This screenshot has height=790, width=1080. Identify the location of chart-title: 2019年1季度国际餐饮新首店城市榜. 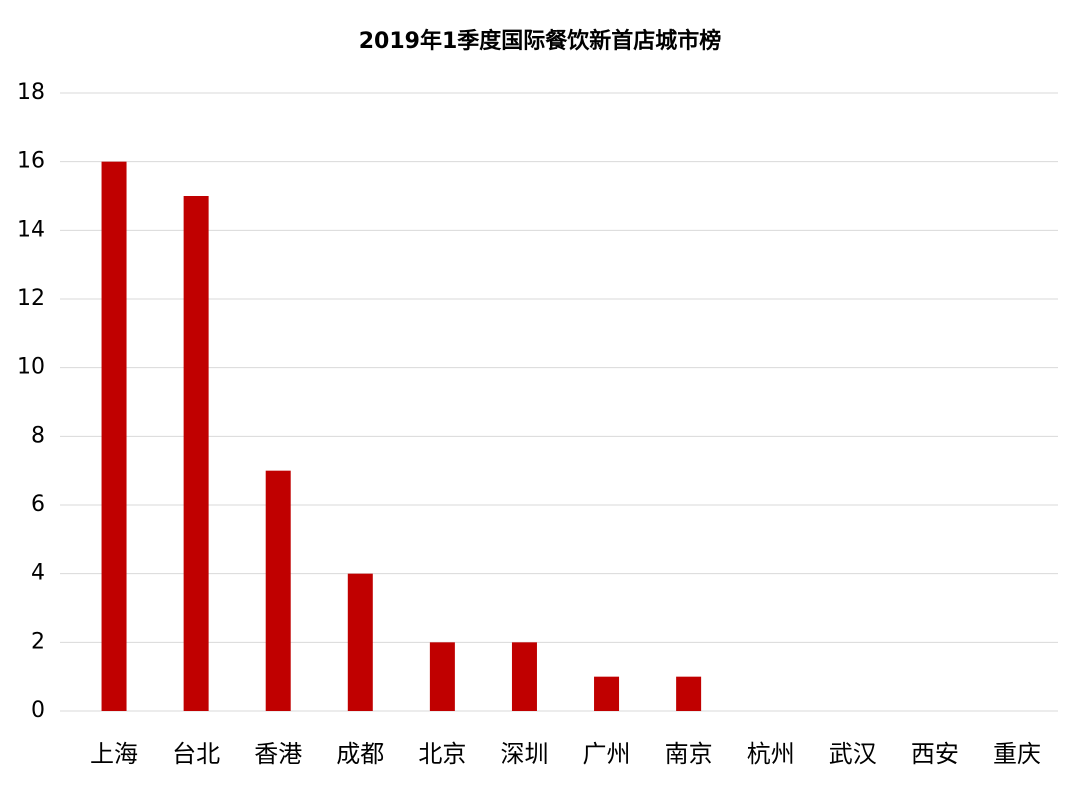
(540, 41).